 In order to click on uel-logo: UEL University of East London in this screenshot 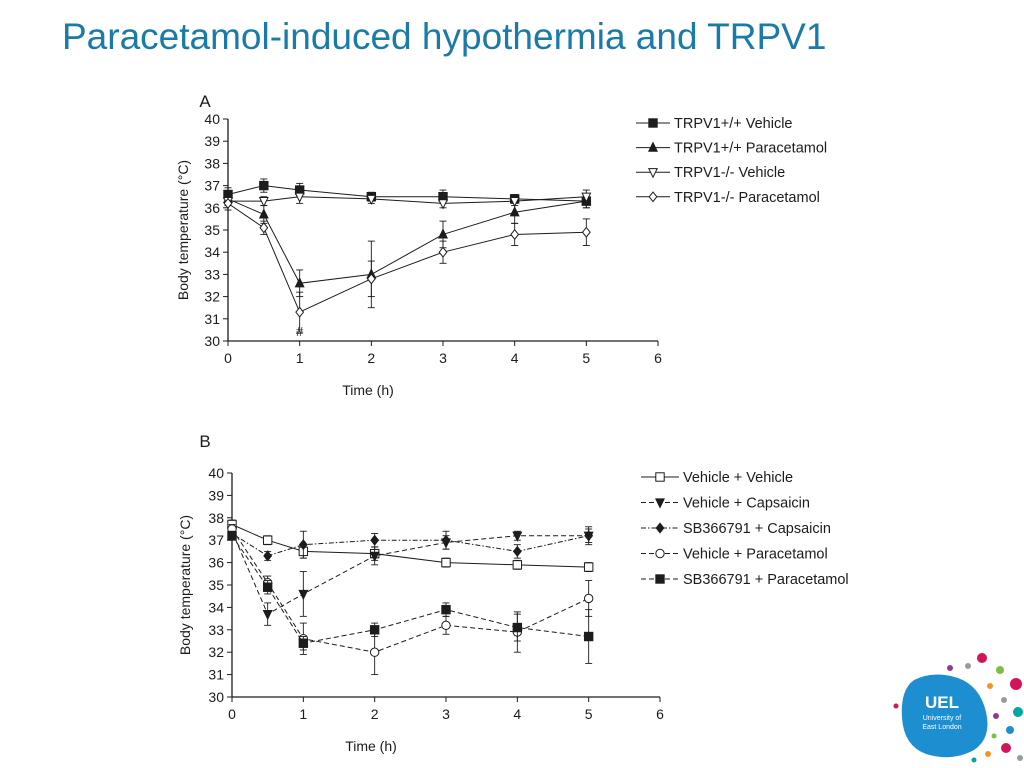, I will do `click(958, 708)`.